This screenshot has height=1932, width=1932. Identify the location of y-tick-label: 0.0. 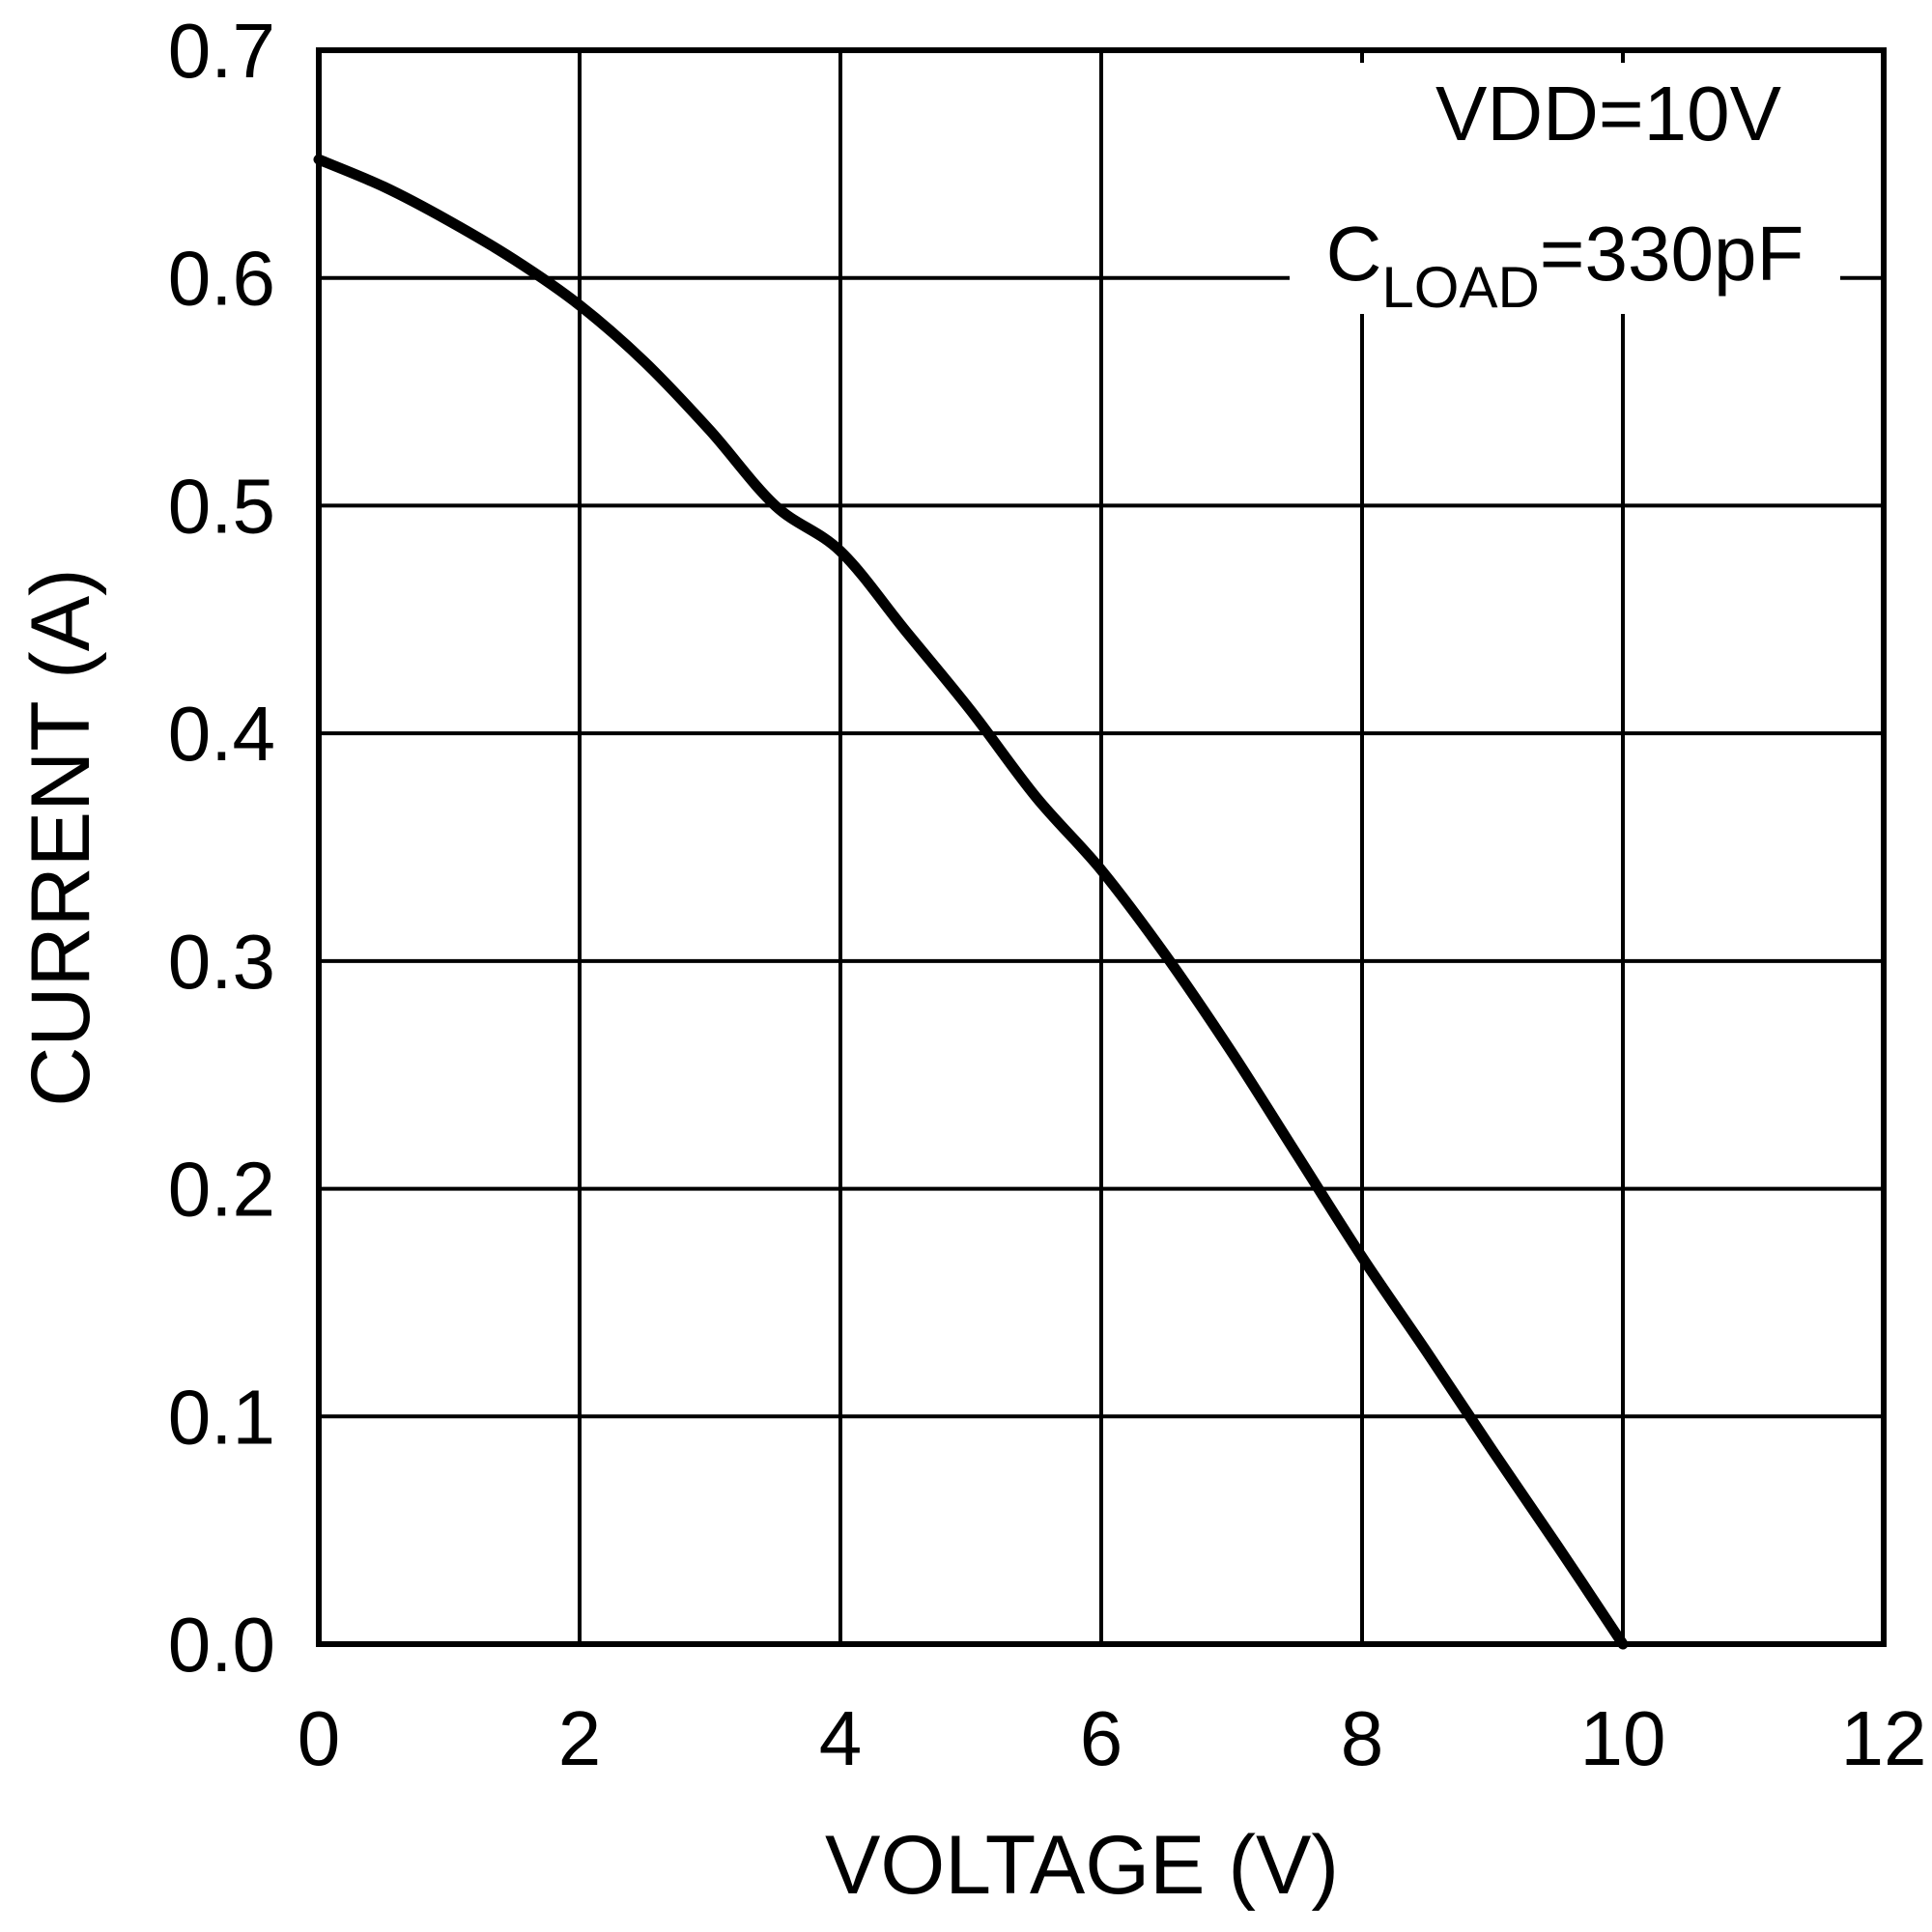
(221, 1645).